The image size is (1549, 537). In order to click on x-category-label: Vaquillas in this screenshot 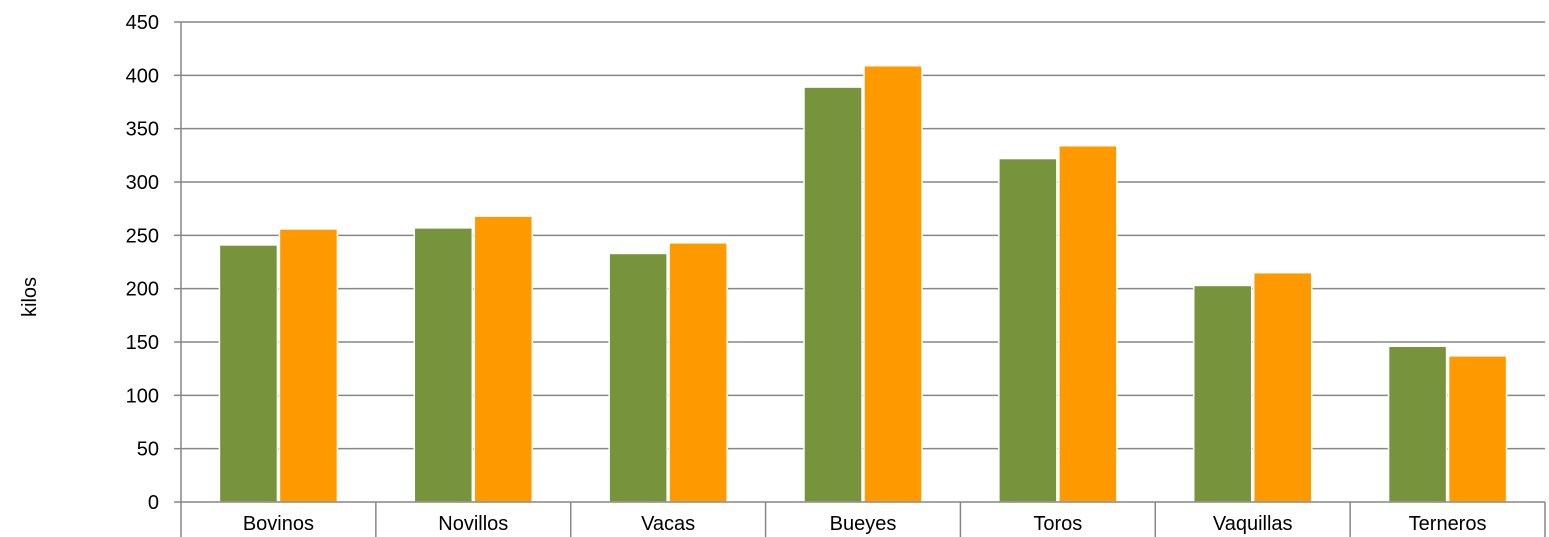, I will do `click(1253, 524)`.